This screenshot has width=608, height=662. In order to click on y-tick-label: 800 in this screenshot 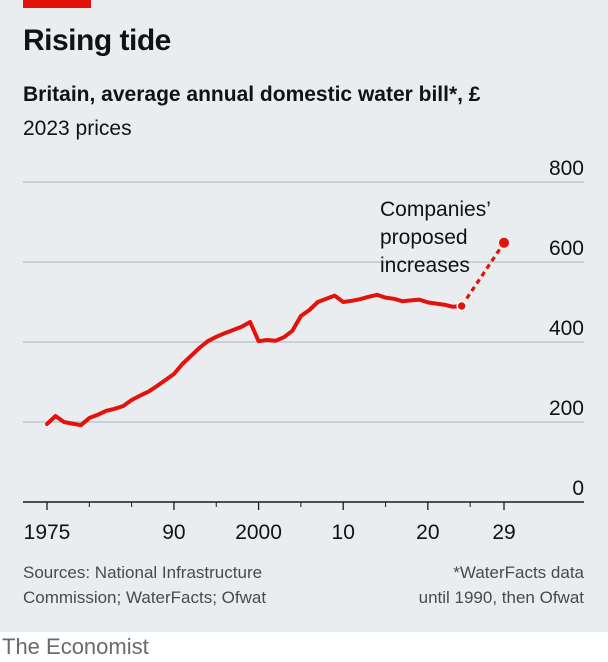, I will do `click(566, 168)`.